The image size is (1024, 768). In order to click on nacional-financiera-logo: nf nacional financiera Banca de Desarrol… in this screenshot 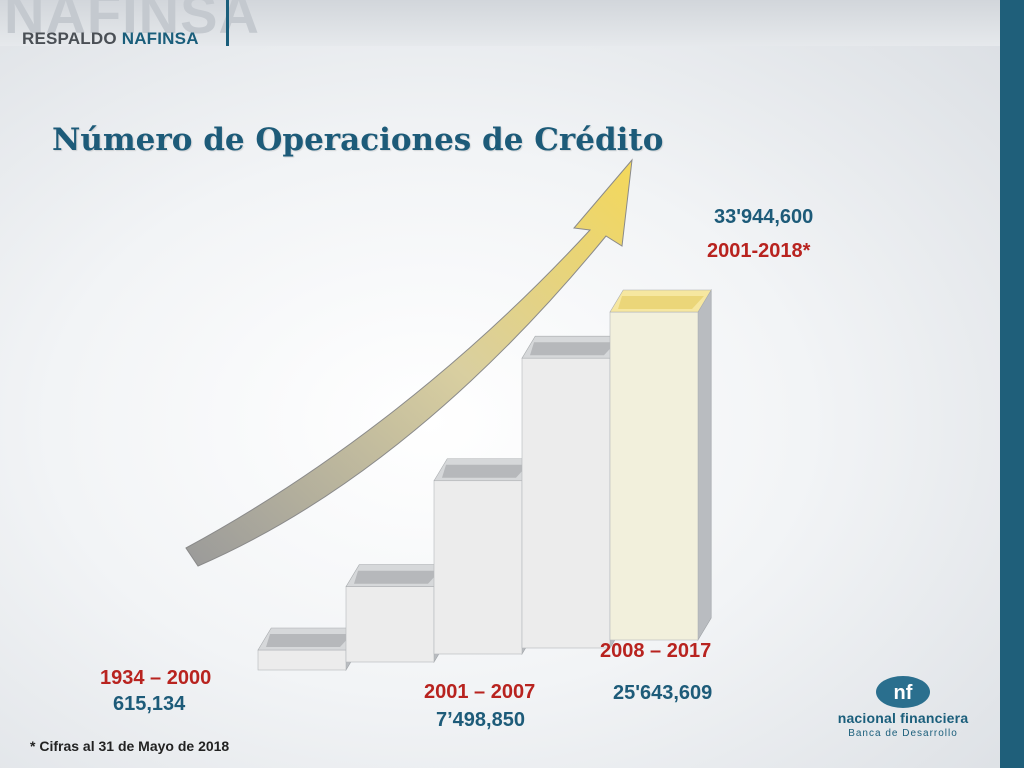, I will do `click(903, 709)`.